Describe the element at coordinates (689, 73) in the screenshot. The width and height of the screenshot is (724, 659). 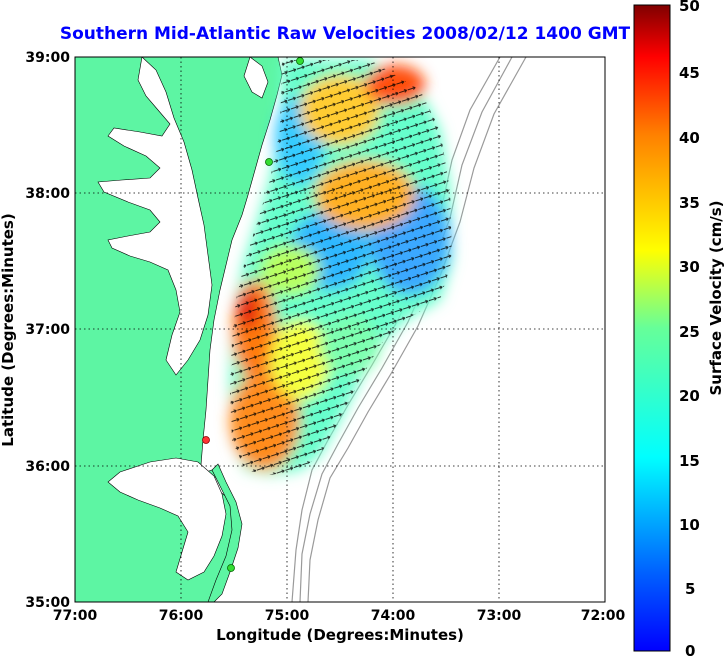
I see `colorbar-tick-label: 45` at that location.